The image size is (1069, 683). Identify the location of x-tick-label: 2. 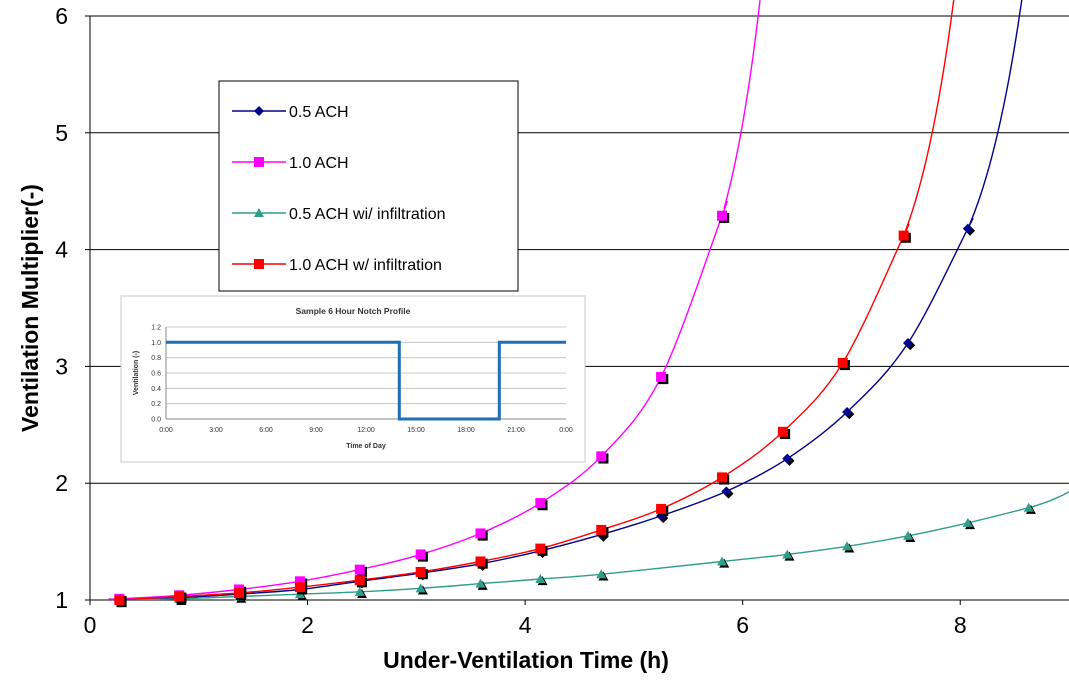
(307, 625).